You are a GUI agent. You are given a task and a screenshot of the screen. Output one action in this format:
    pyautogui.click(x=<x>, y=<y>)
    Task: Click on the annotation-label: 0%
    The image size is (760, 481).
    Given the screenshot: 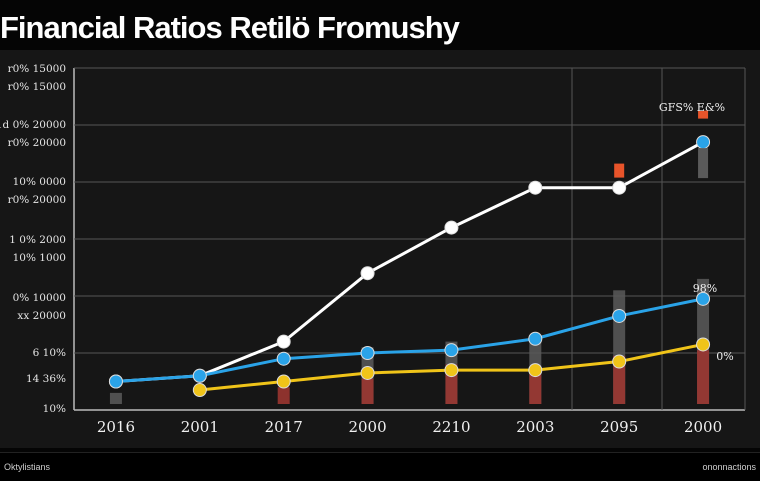 What is the action you would take?
    pyautogui.click(x=724, y=356)
    